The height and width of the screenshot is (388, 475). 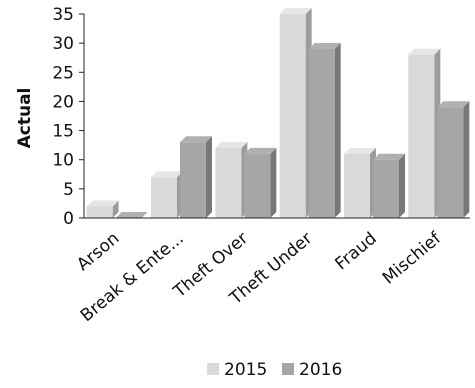 I want to click on y-axis-ticks: 0 5 10 15 20 25 30 35, so click(x=68, y=117).